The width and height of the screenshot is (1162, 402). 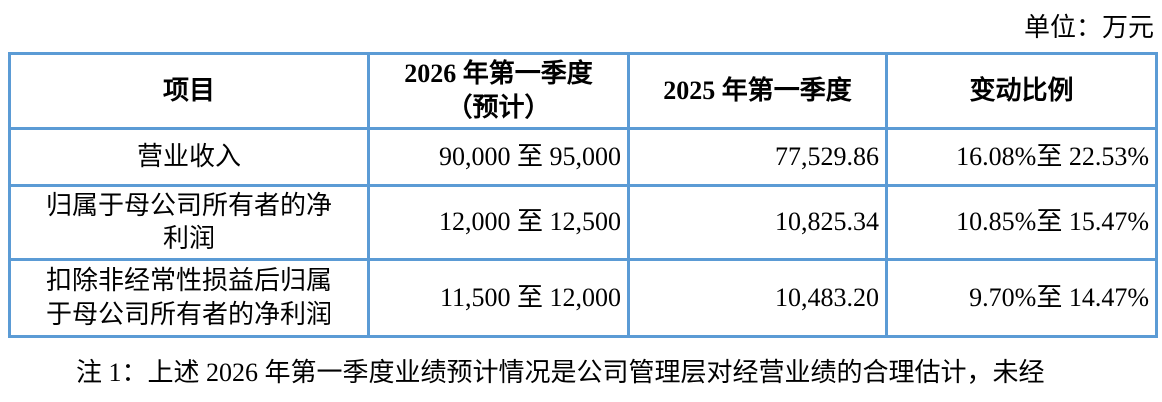 What do you see at coordinates (1088, 27) in the screenshot?
I see `unit-label: 单位：万元` at bounding box center [1088, 27].